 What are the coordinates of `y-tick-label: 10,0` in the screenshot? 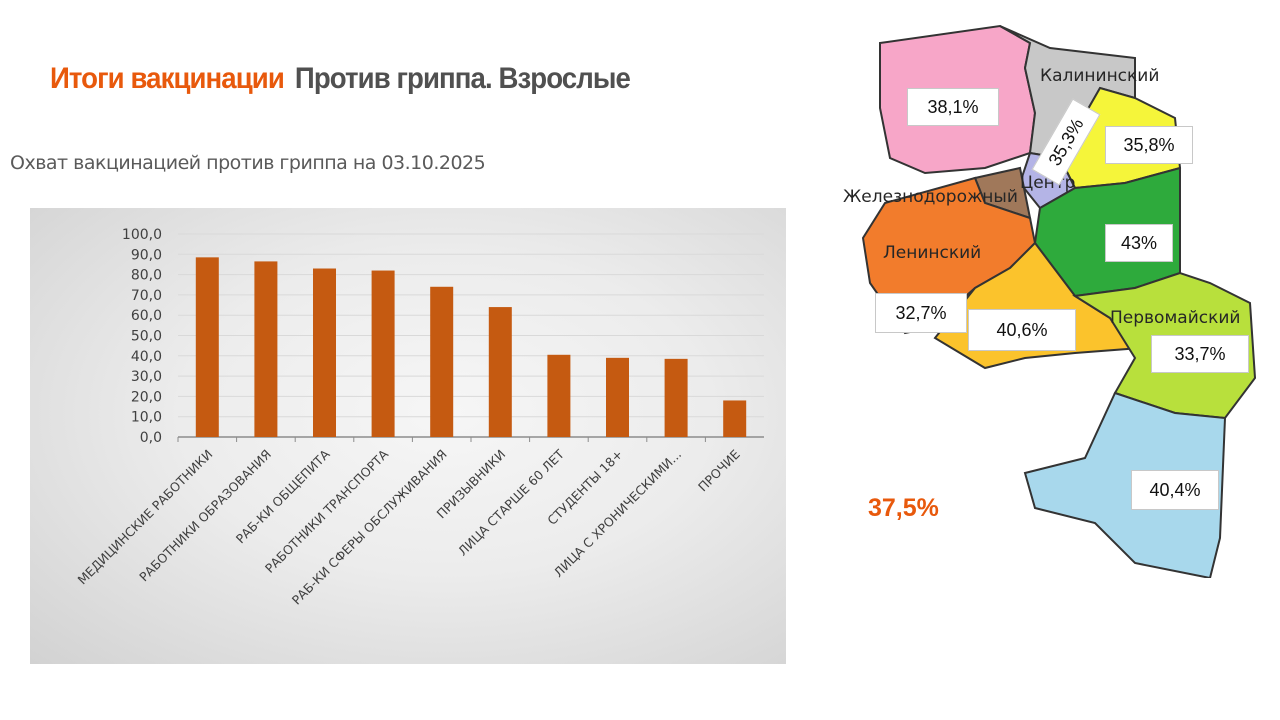 It's located at (146, 418).